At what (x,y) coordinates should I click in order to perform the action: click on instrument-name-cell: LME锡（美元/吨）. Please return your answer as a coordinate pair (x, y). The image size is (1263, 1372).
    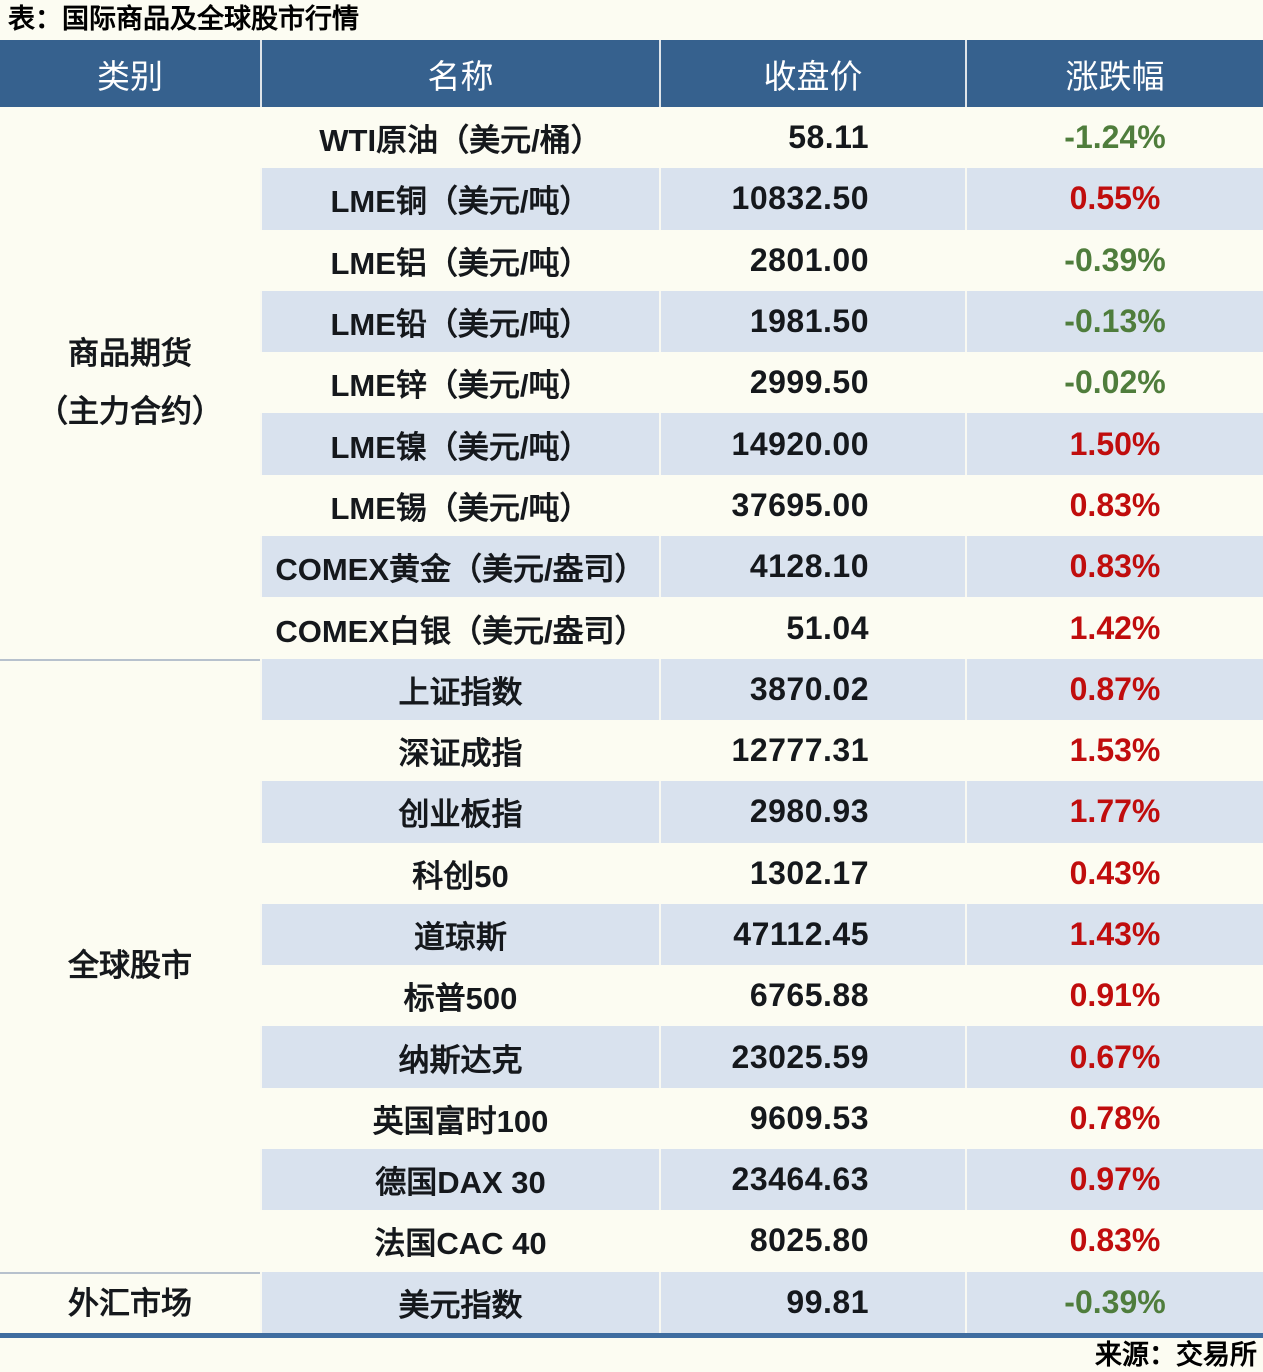
    Looking at the image, I should click on (459, 505).